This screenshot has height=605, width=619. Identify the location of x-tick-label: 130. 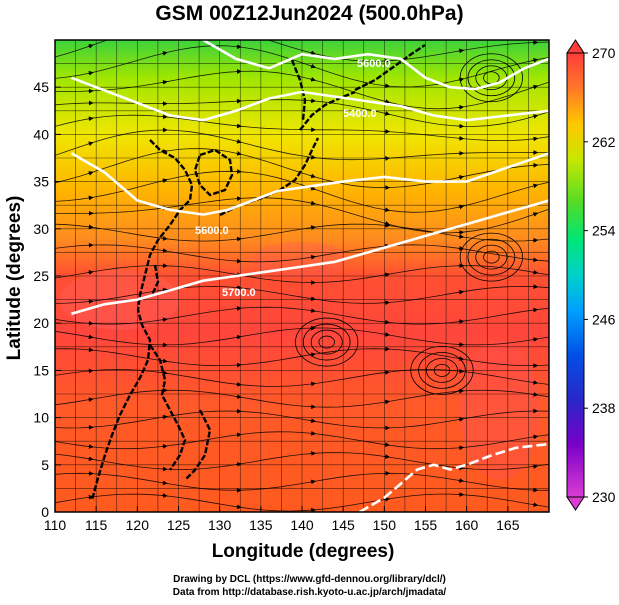
(220, 525).